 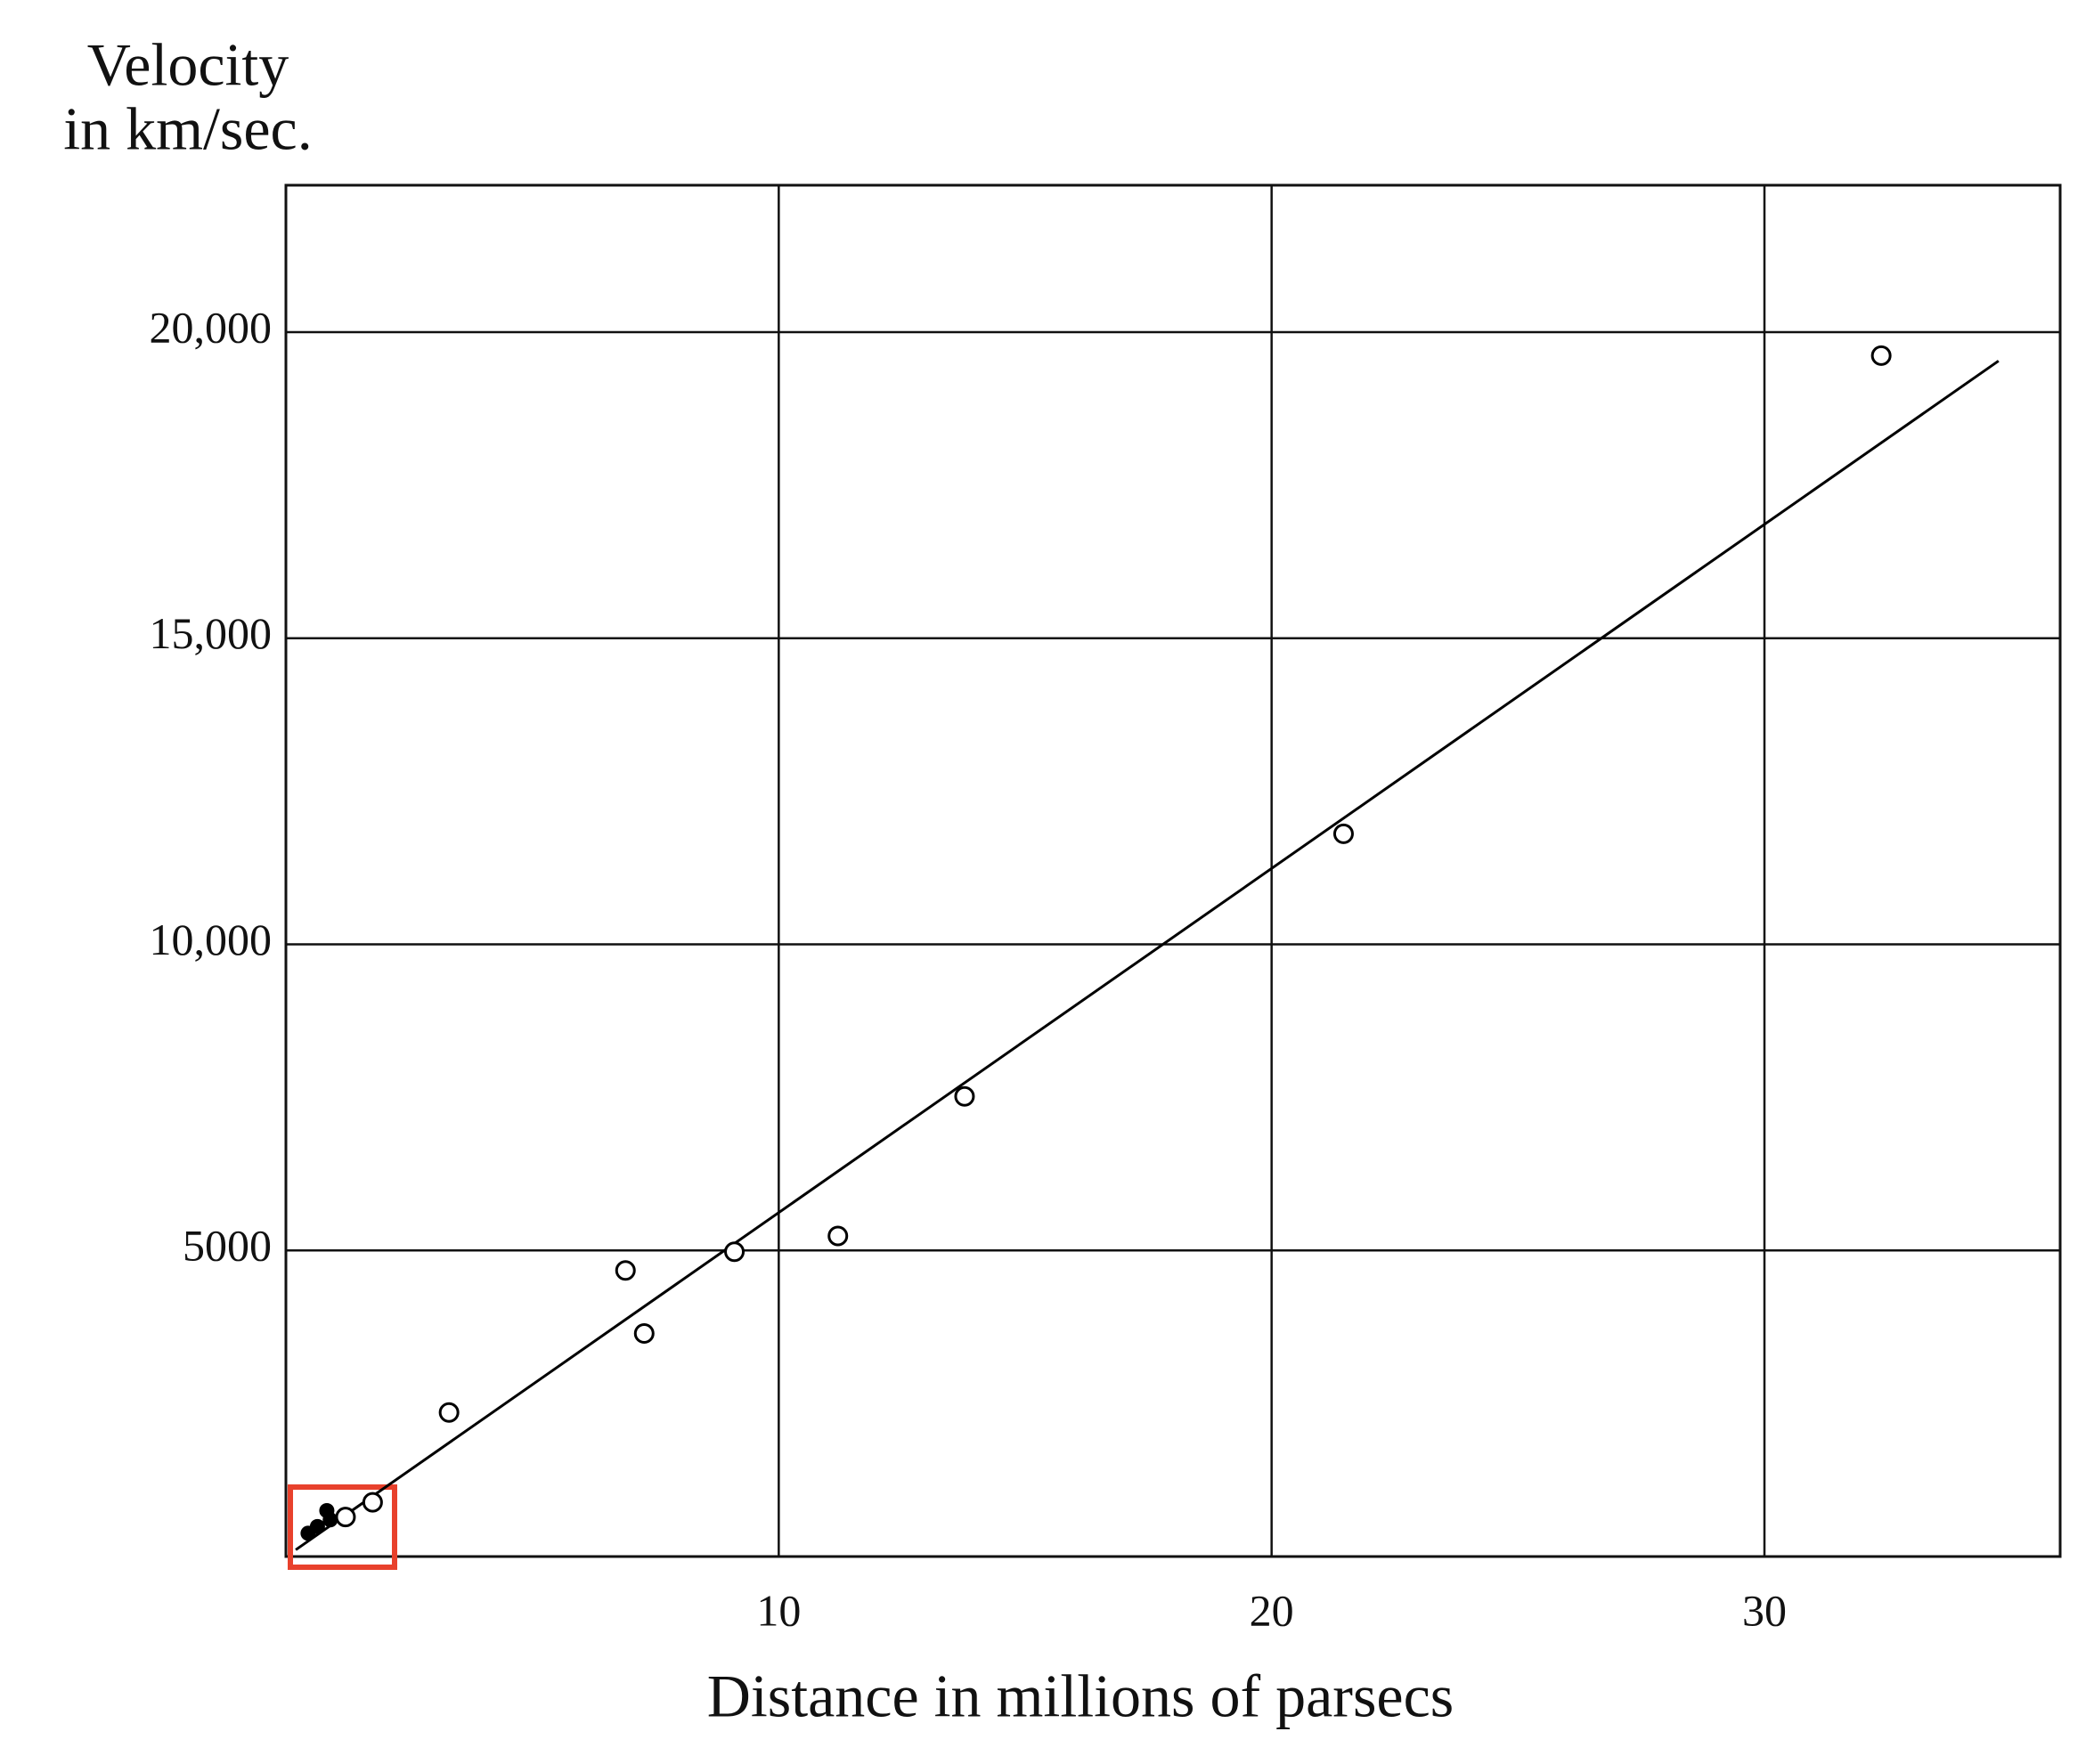 What do you see at coordinates (778, 1610) in the screenshot?
I see `x-tick-label: 10` at bounding box center [778, 1610].